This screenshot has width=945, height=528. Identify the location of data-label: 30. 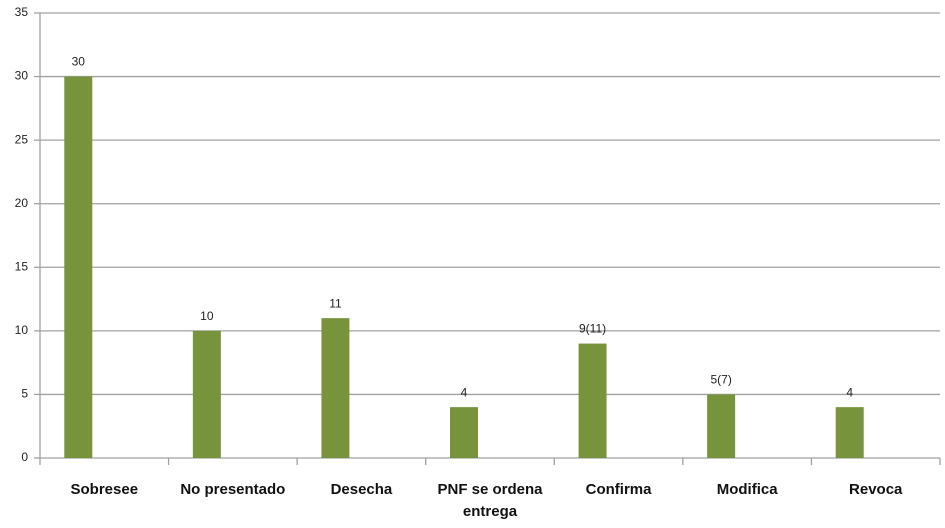
(79, 62).